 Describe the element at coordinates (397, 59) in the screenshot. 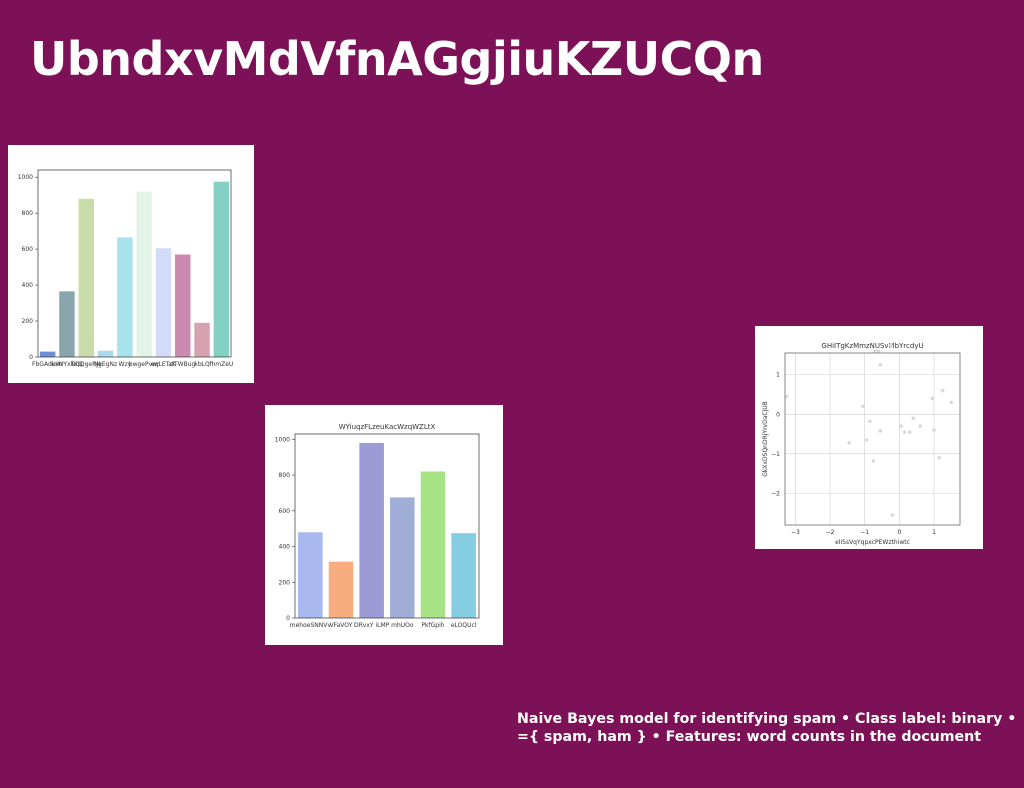

I see `slide-title: UbndxvMdVfnAGgjiuKZUCQn` at that location.